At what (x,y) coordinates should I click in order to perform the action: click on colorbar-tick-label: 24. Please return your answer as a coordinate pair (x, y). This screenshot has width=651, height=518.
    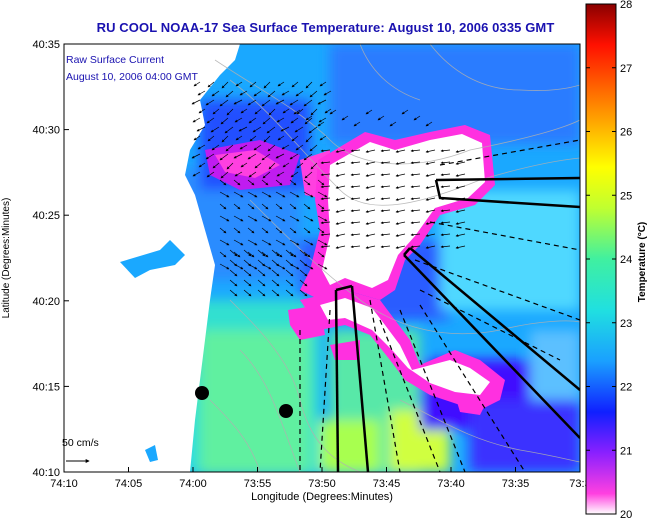
    Looking at the image, I should click on (626, 260).